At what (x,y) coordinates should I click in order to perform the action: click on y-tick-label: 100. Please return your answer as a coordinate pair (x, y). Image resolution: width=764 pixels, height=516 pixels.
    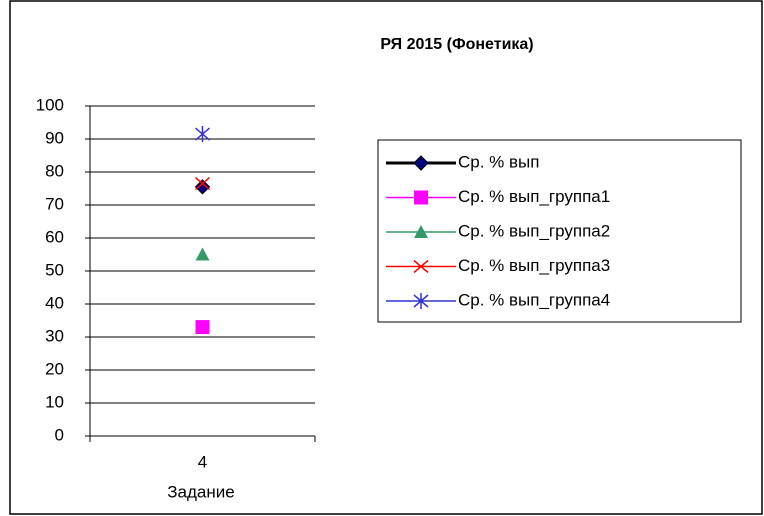
    Looking at the image, I should click on (50, 104).